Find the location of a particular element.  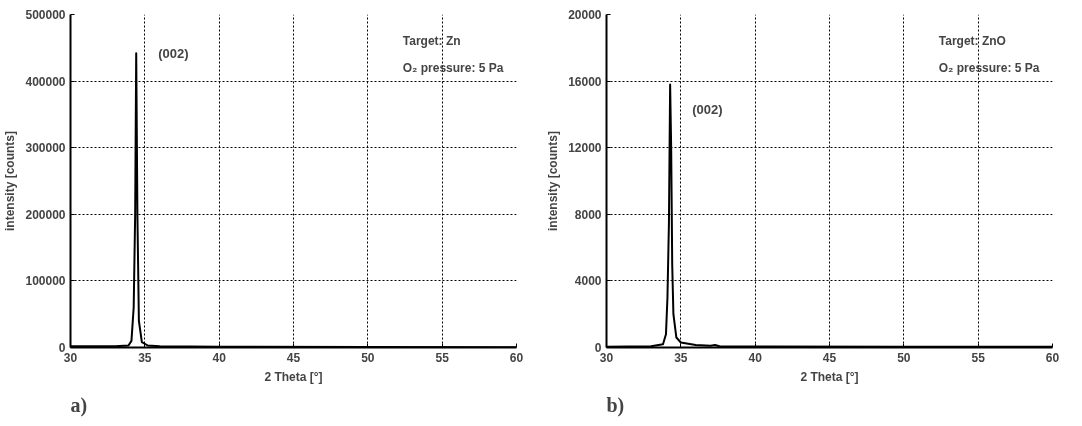

y-tick-label: 4000 is located at coordinates (588, 281).